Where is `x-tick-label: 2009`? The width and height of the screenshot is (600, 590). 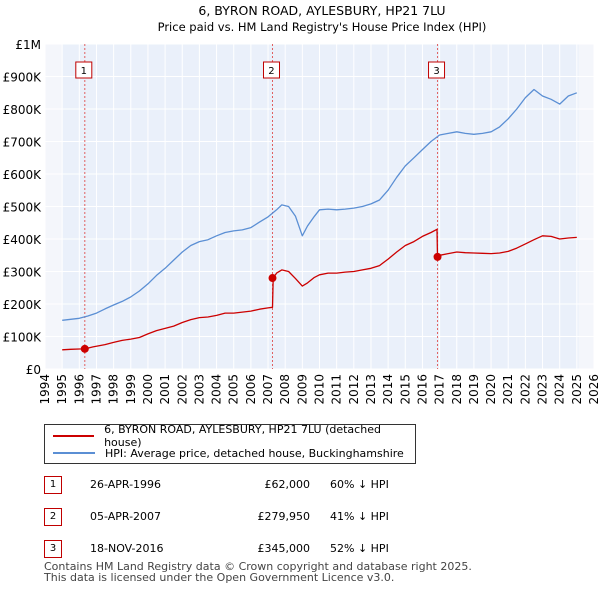 x-tick-label: 2009 is located at coordinates (302, 389).